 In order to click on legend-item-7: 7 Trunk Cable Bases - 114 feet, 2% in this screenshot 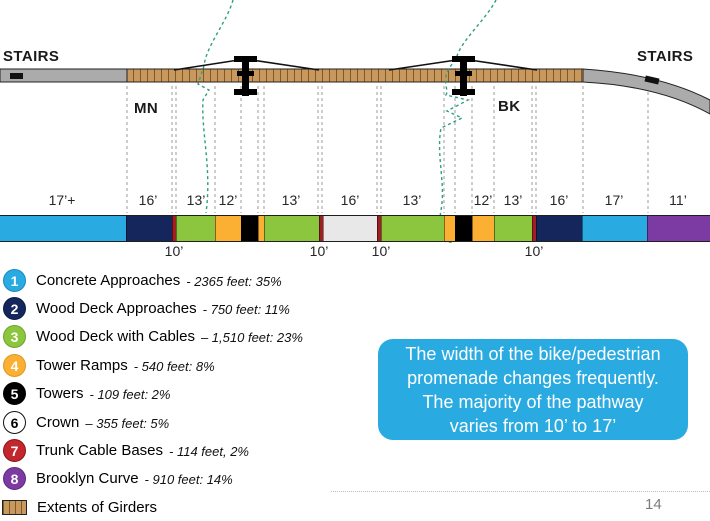, I will do `click(193, 450)`.